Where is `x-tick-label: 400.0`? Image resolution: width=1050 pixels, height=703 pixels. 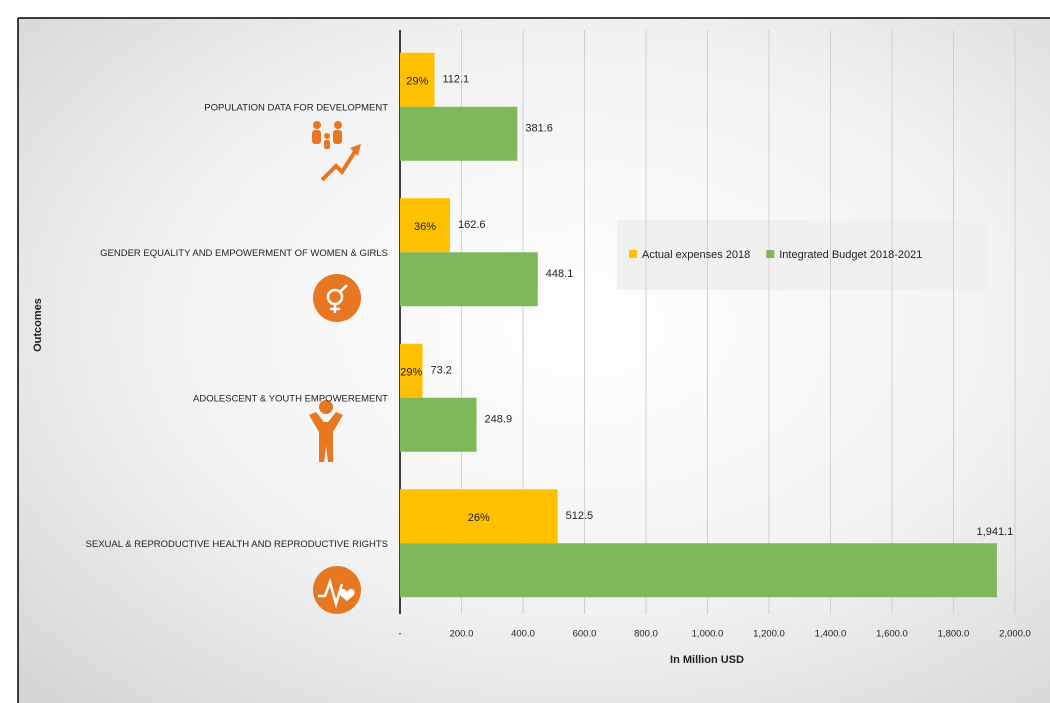 x-tick-label: 400.0 is located at coordinates (523, 634).